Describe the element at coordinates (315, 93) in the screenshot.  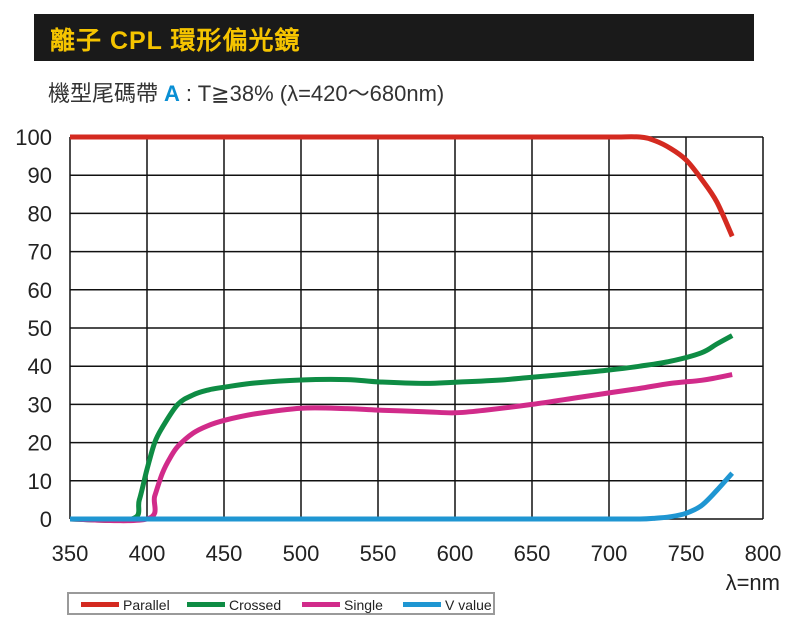
I see `subtitle-spec: : T≧38% (λ=420～680nm)` at that location.